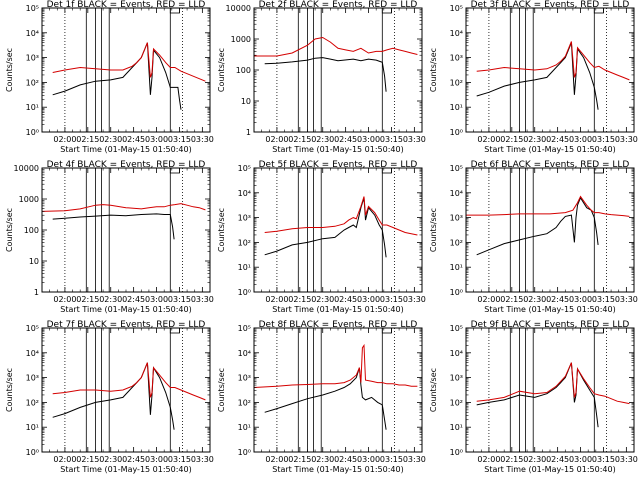 The height and width of the screenshot is (480, 640). I want to click on panel-title: Det 8f BLACK = Events, RED = LLD, so click(338, 325).